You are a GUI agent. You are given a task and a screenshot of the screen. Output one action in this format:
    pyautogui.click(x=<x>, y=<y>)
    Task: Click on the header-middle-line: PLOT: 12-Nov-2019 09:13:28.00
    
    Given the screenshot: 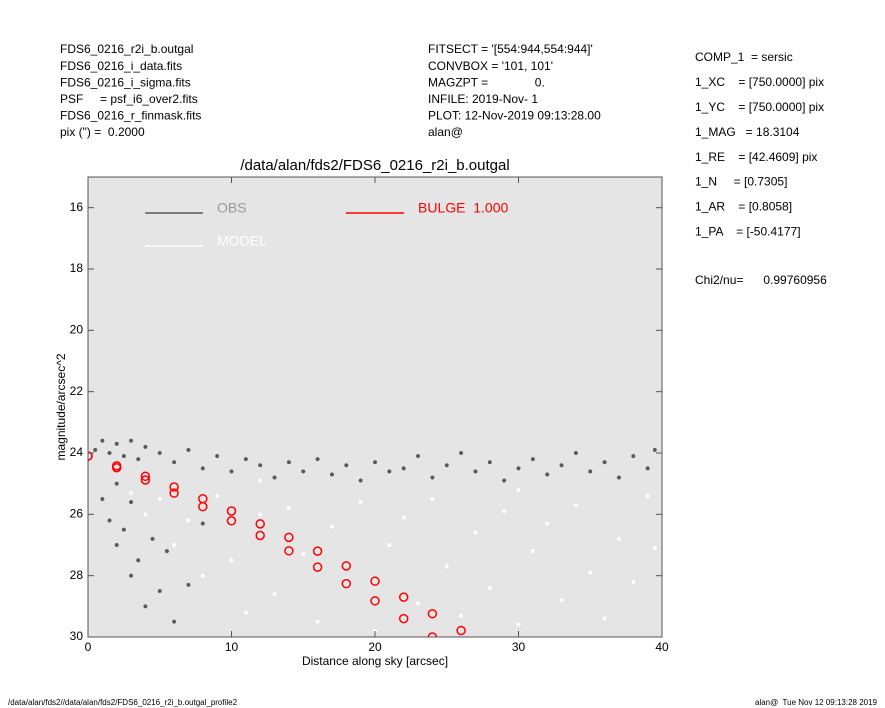 What is the action you would take?
    pyautogui.click(x=514, y=116)
    